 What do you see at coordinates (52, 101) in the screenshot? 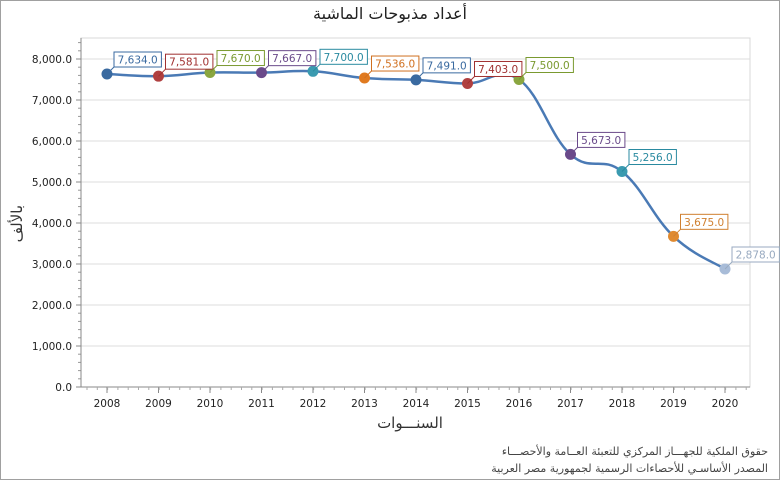
I see `y-tick-label: 7,000.0` at bounding box center [52, 101].